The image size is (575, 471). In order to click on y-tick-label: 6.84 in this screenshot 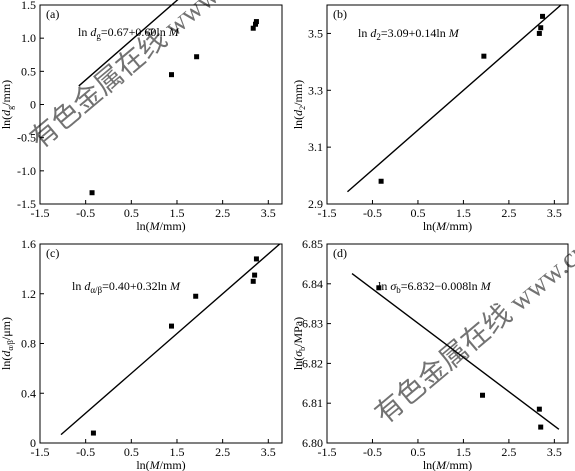, I will do `click(312, 284)`.